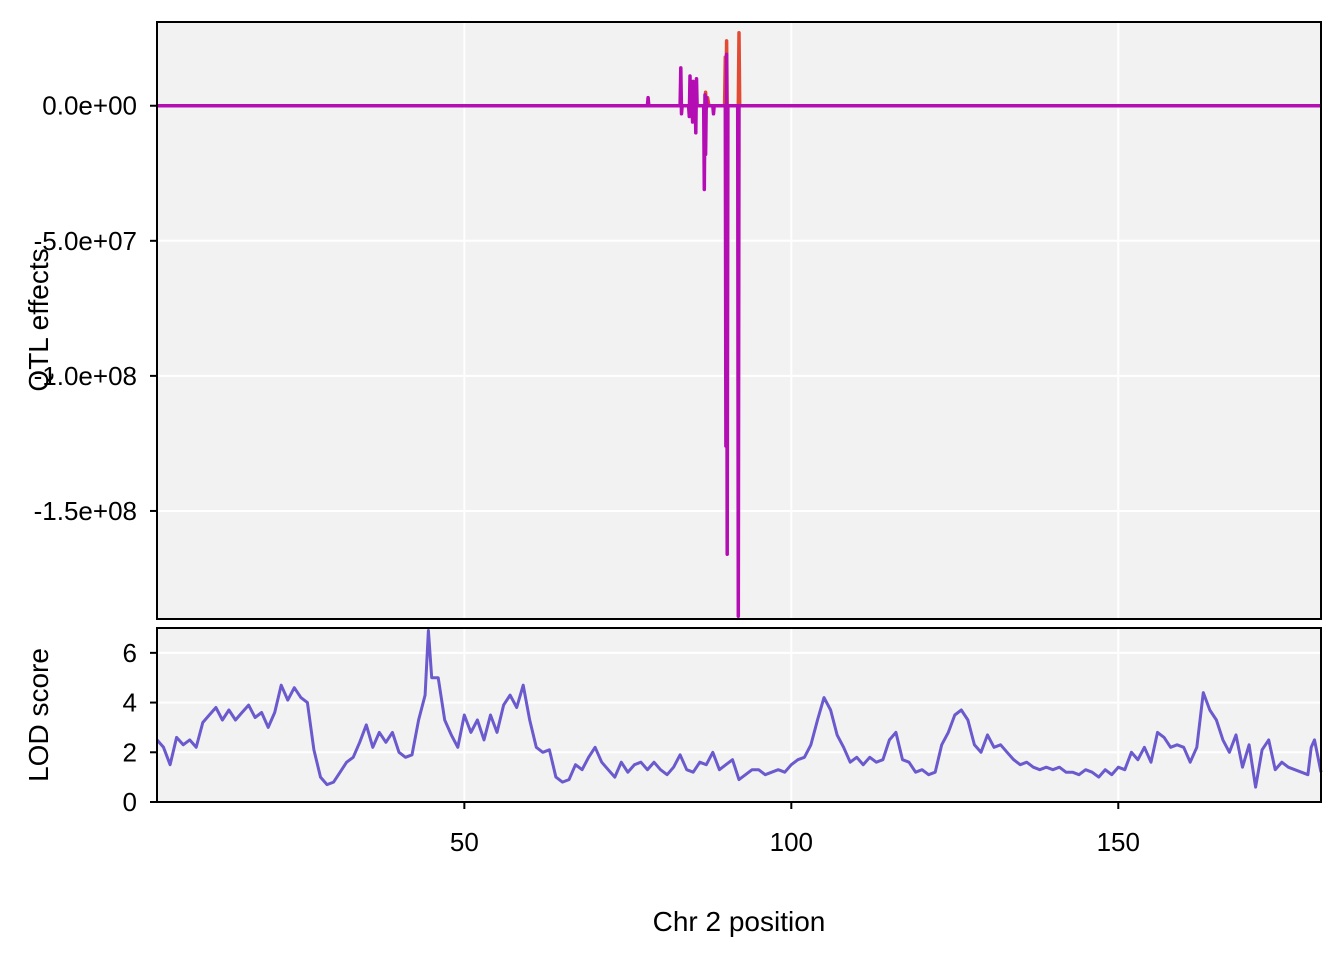  What do you see at coordinates (38, 319) in the screenshot?
I see `top-y-axis-label: QTL effects` at bounding box center [38, 319].